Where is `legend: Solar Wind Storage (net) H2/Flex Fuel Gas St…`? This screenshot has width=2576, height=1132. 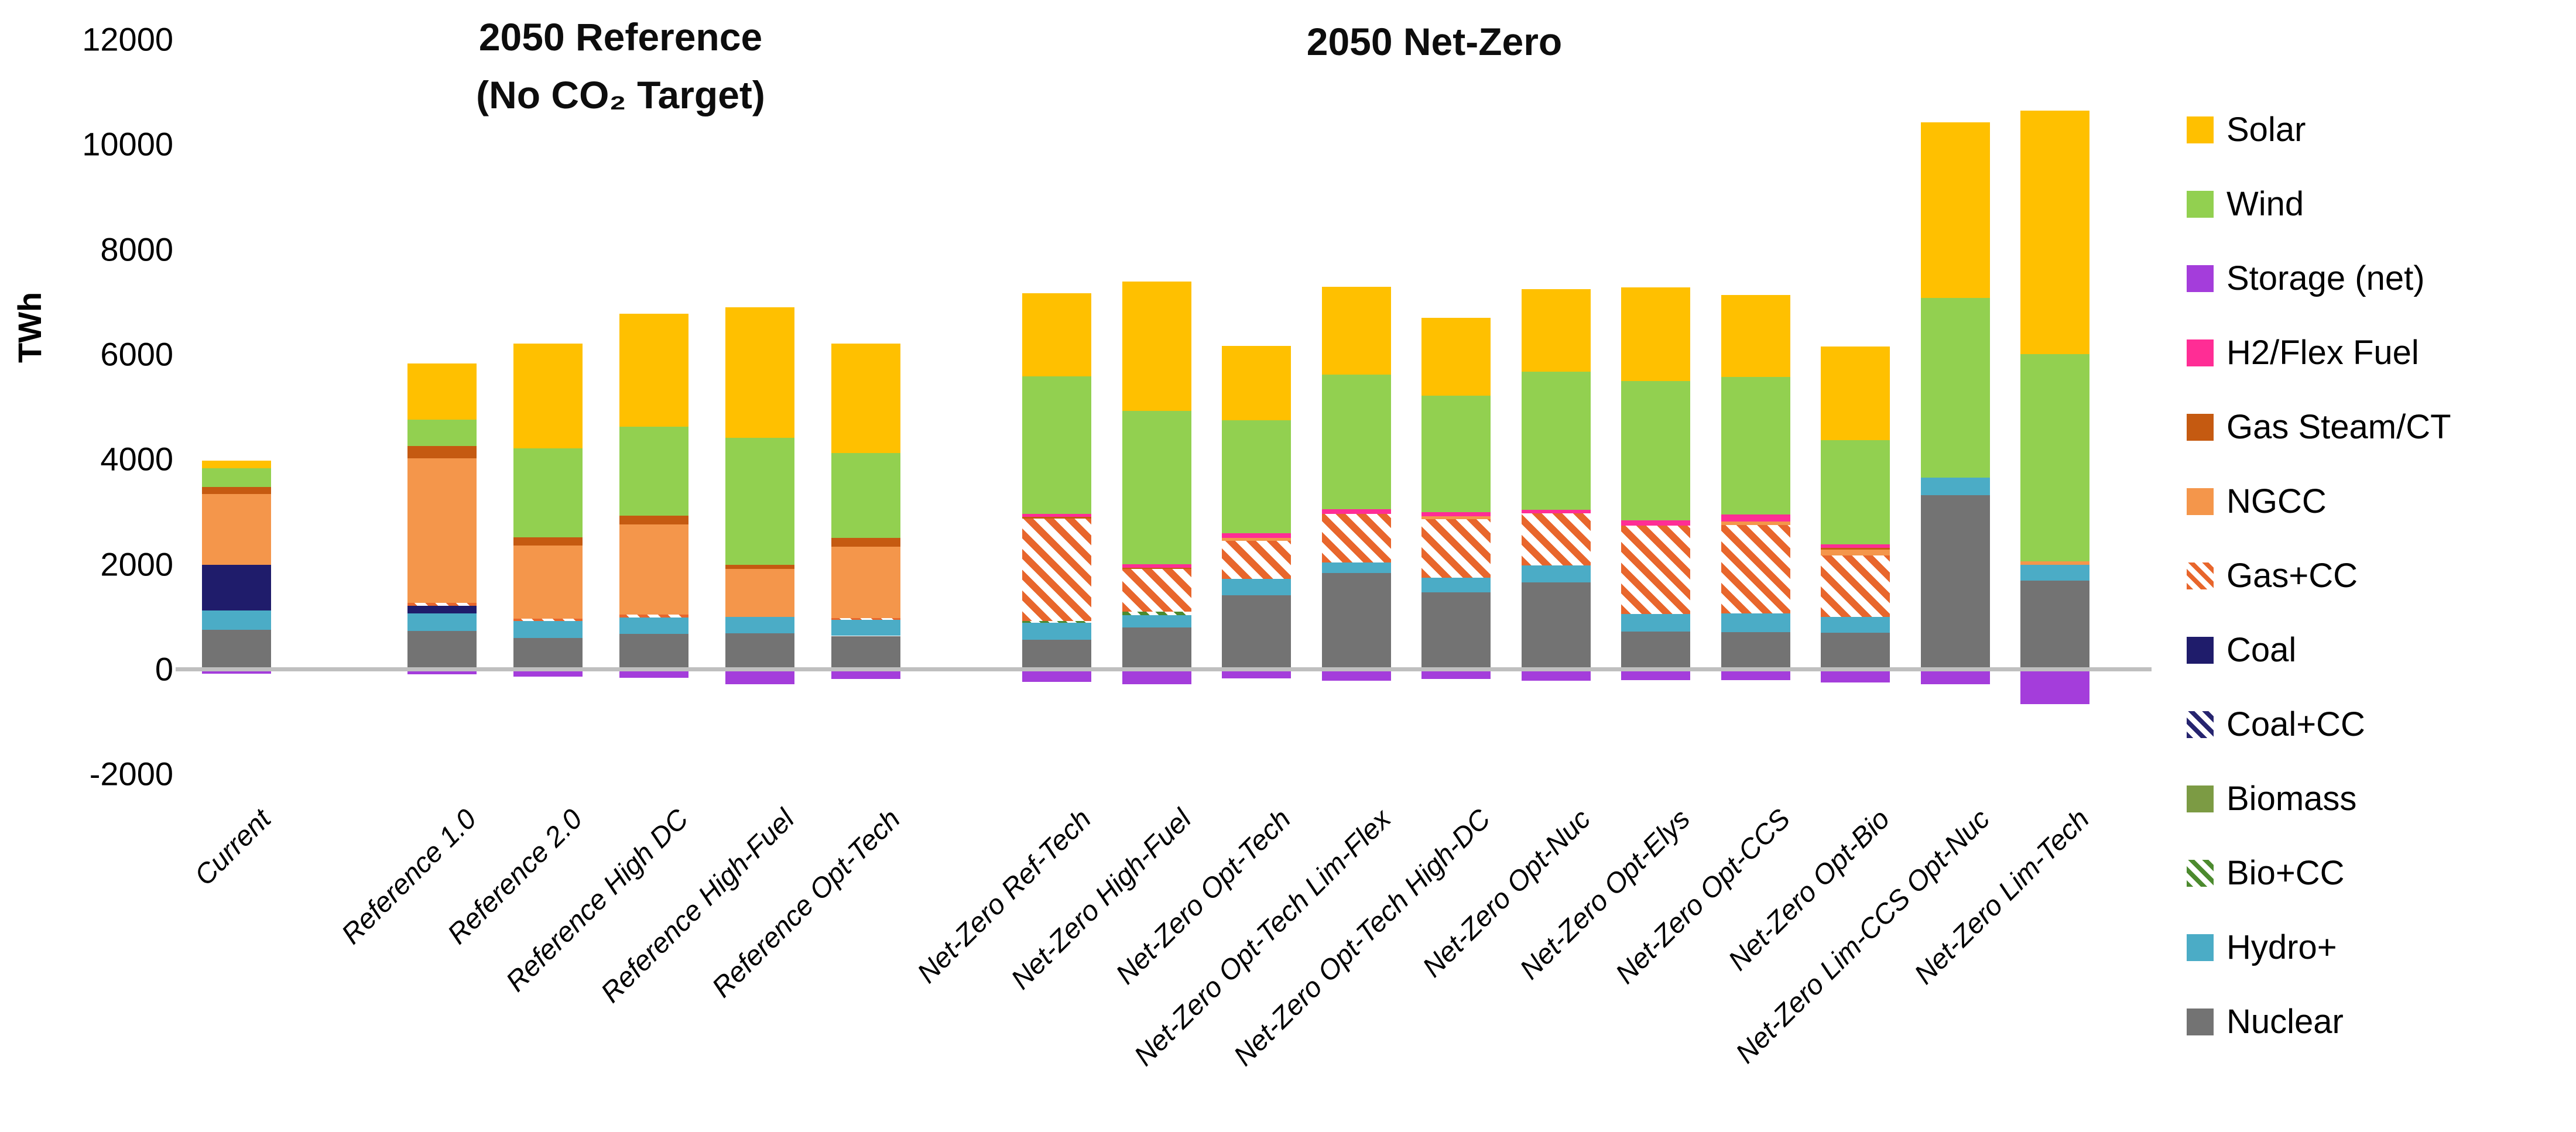
legend: Solar Wind Storage (net) H2/Flex Fuel Gas St… is located at coordinates (2319, 575).